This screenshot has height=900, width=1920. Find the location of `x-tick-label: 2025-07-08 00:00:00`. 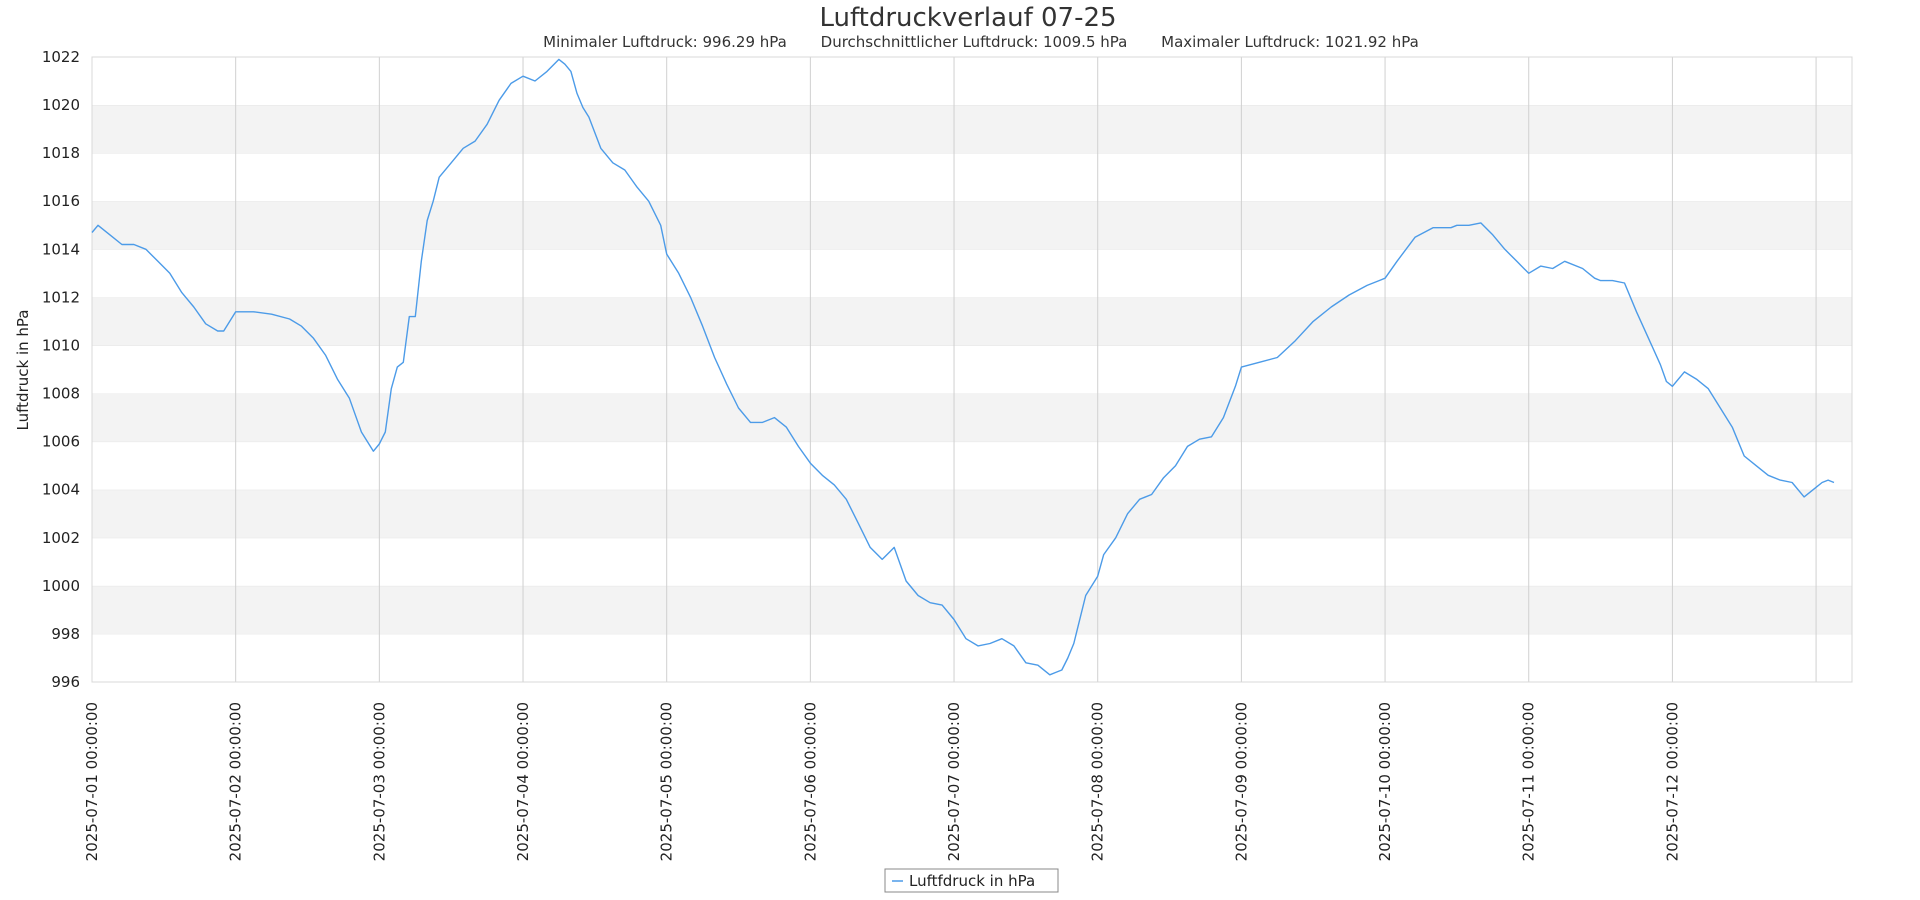

x-tick-label: 2025-07-08 00:00:00 is located at coordinates (1098, 781).